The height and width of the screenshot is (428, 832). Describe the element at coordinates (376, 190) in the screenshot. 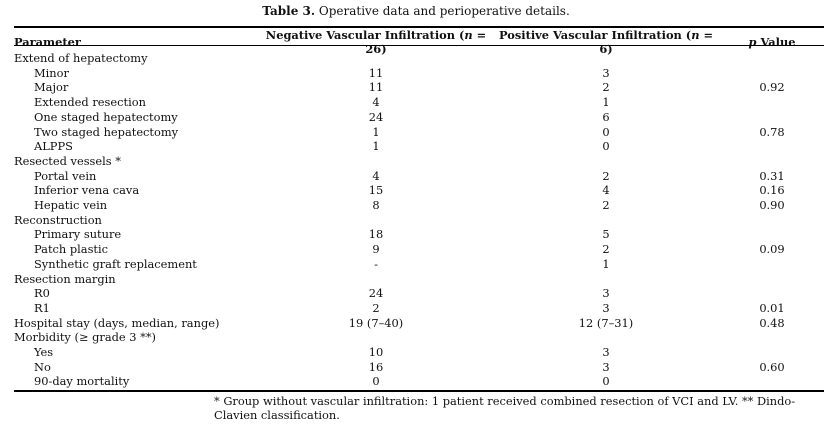

I see `row-negative-value: 15` at that location.